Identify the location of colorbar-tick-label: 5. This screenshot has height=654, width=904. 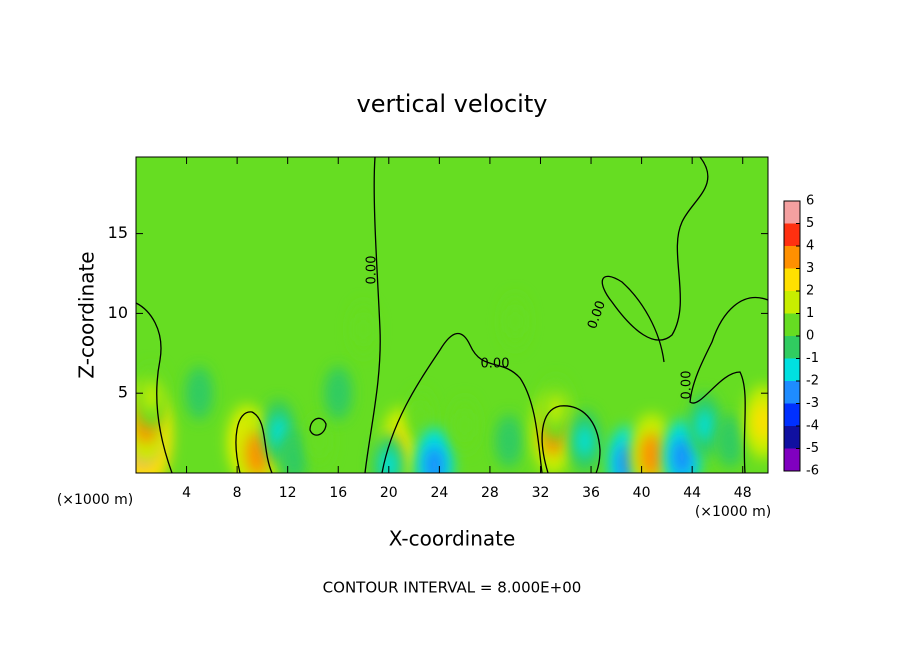
(810, 223).